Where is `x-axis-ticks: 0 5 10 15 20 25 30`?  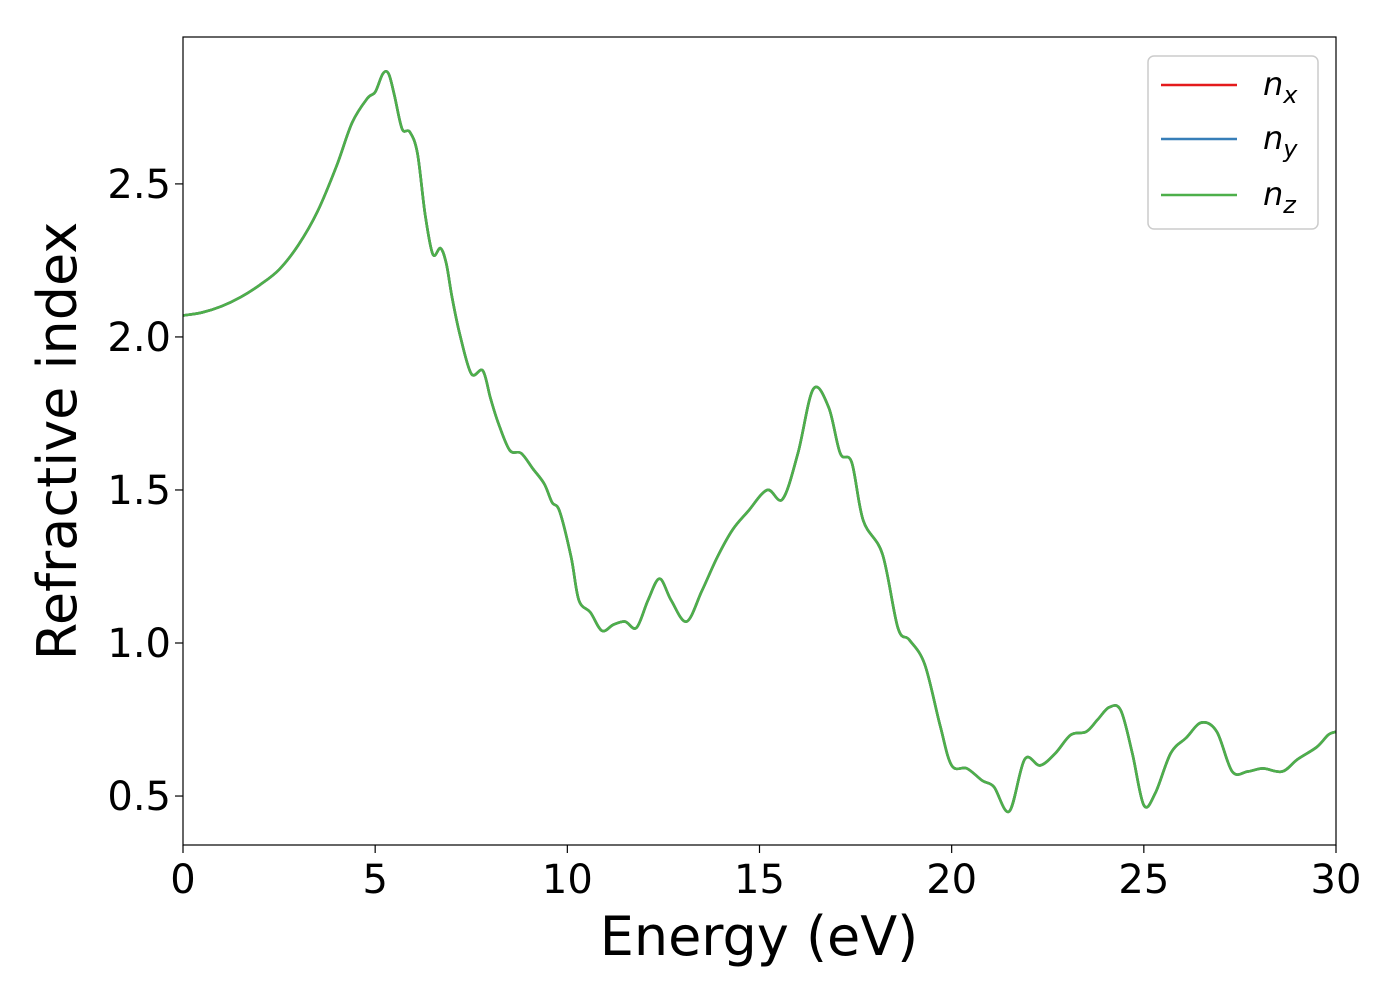 x-axis-ticks: 0 5 10 15 20 25 30 is located at coordinates (765, 874).